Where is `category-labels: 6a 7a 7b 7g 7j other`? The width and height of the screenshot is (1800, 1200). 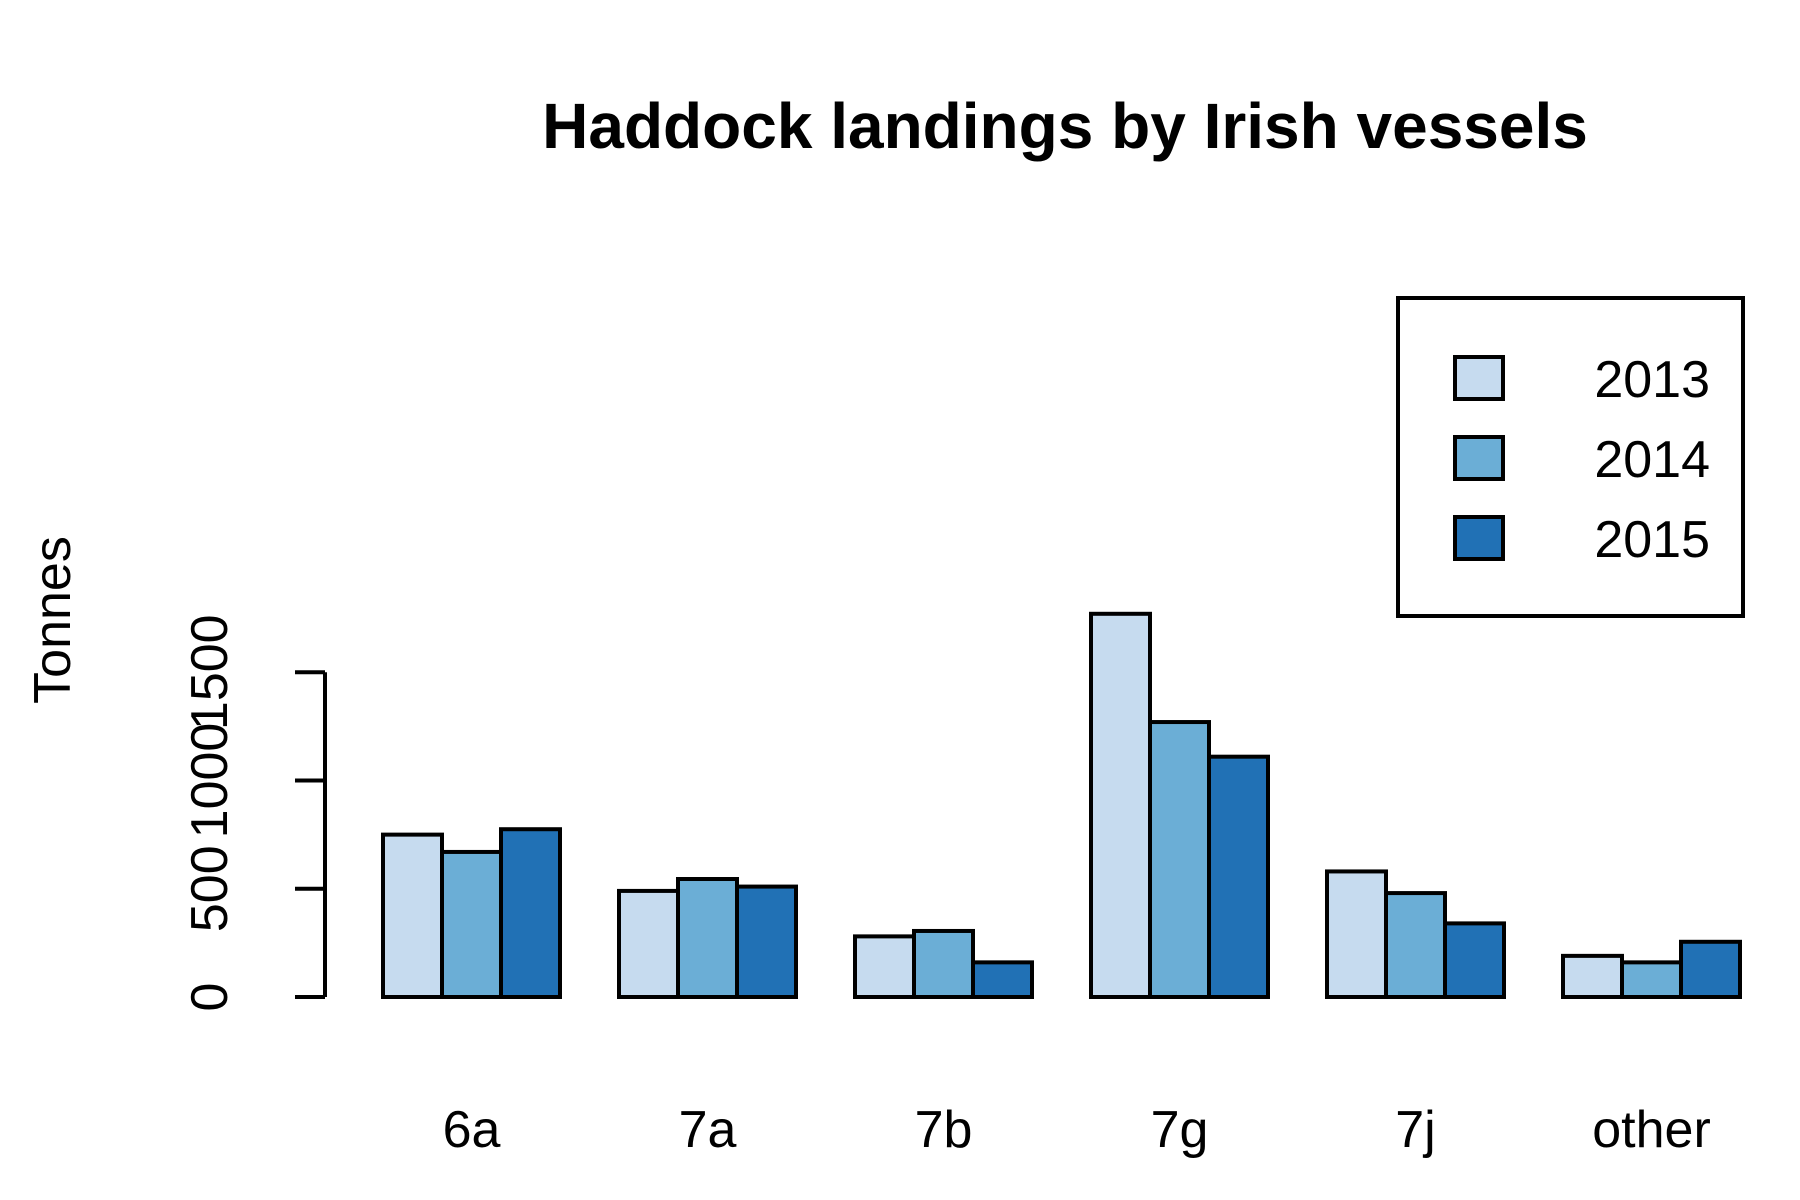 category-labels: 6a 7a 7b 7g 7j other is located at coordinates (1077, 1130).